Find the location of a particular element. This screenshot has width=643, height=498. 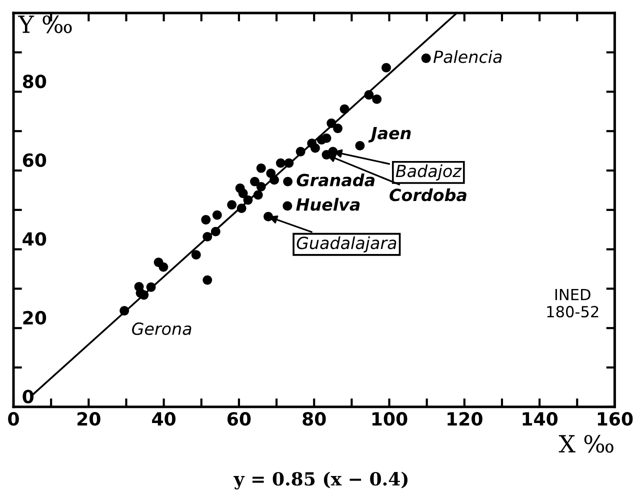

y-tick-label: 60 is located at coordinates (34, 160).